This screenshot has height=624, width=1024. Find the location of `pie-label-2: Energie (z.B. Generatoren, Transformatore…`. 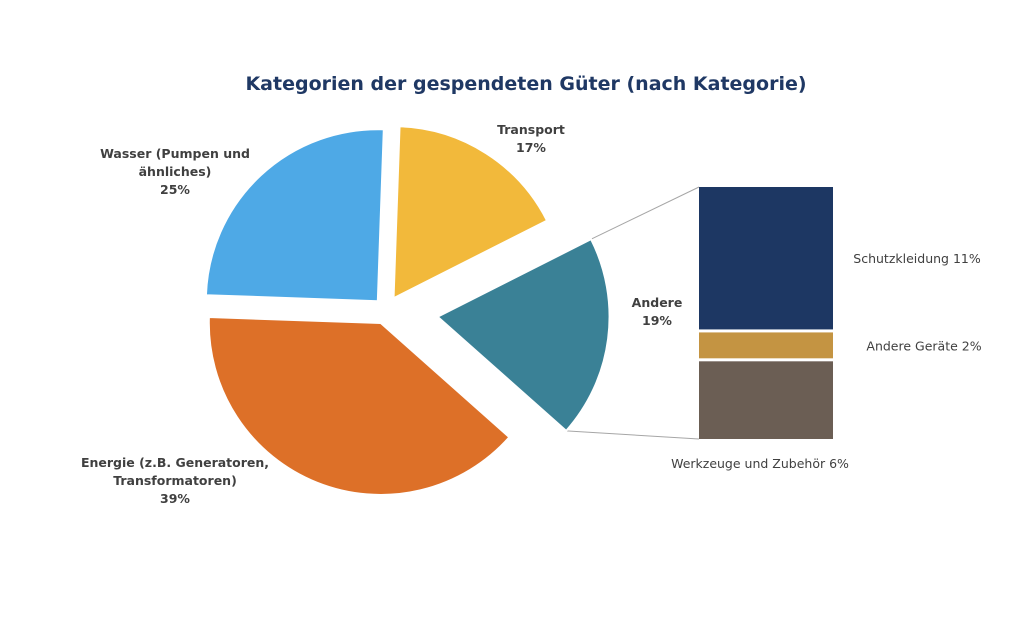

pie-label-2: Energie (z.B. Generatoren, Transformatore… is located at coordinates (175, 480).